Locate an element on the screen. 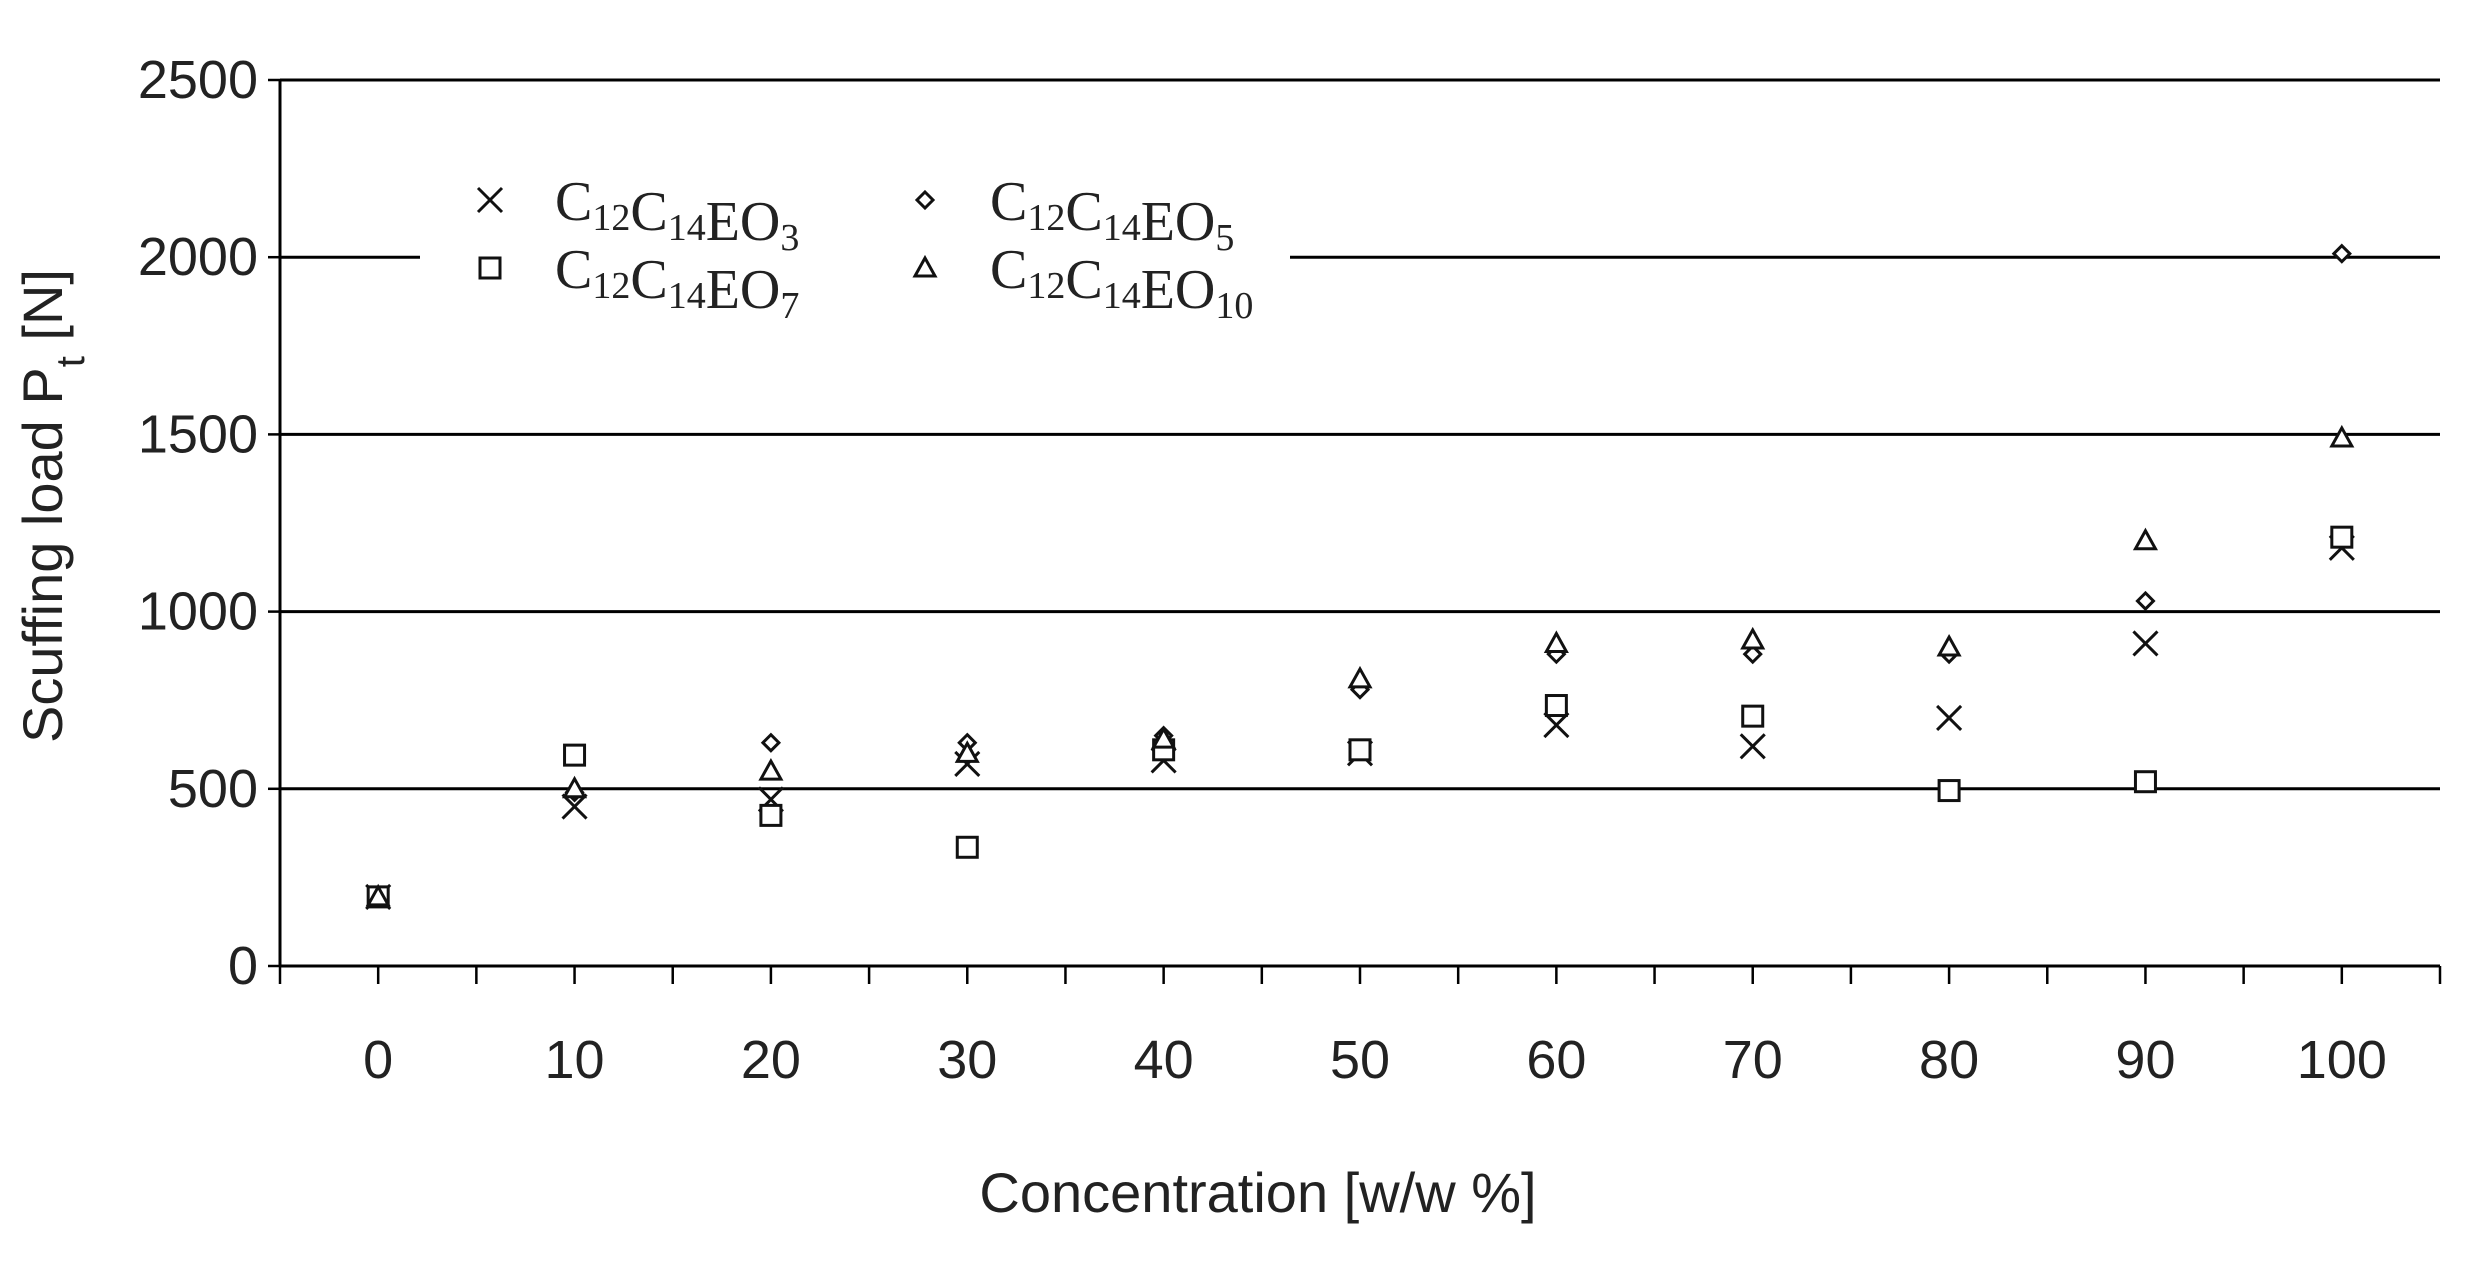  x-tick-label: 50 is located at coordinates (1360, 1060).